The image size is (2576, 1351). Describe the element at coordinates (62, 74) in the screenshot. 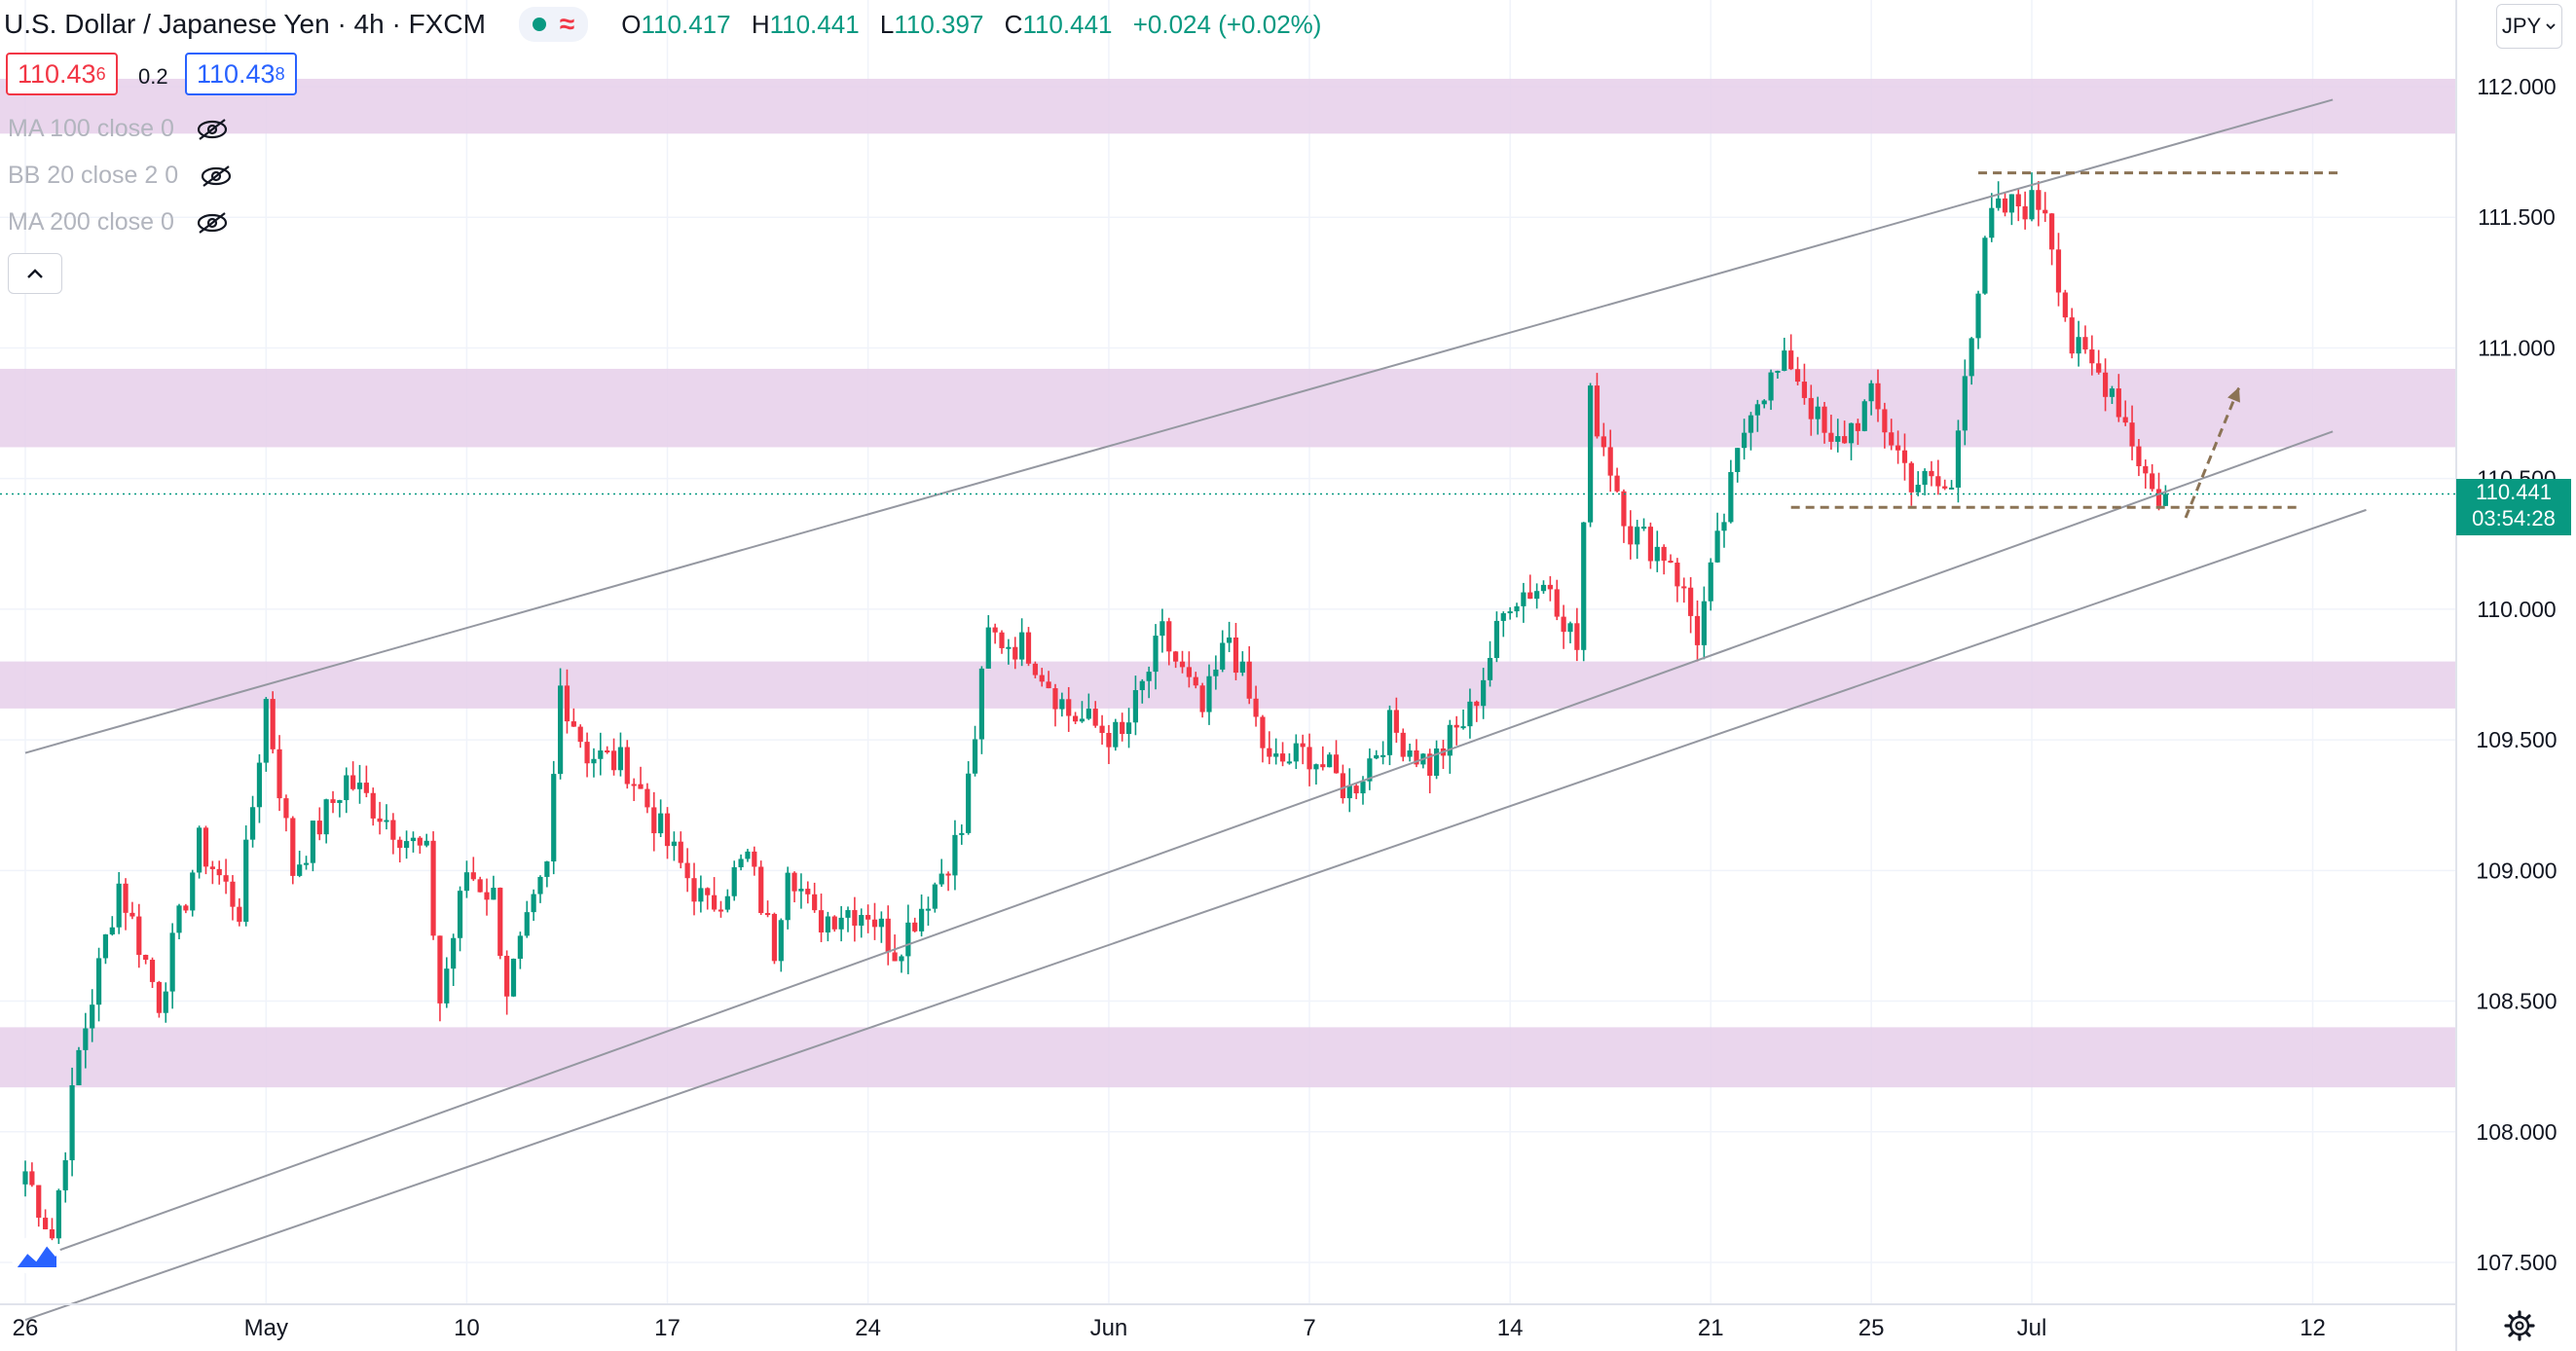

I see `sell-price-button: 110.43 6` at that location.